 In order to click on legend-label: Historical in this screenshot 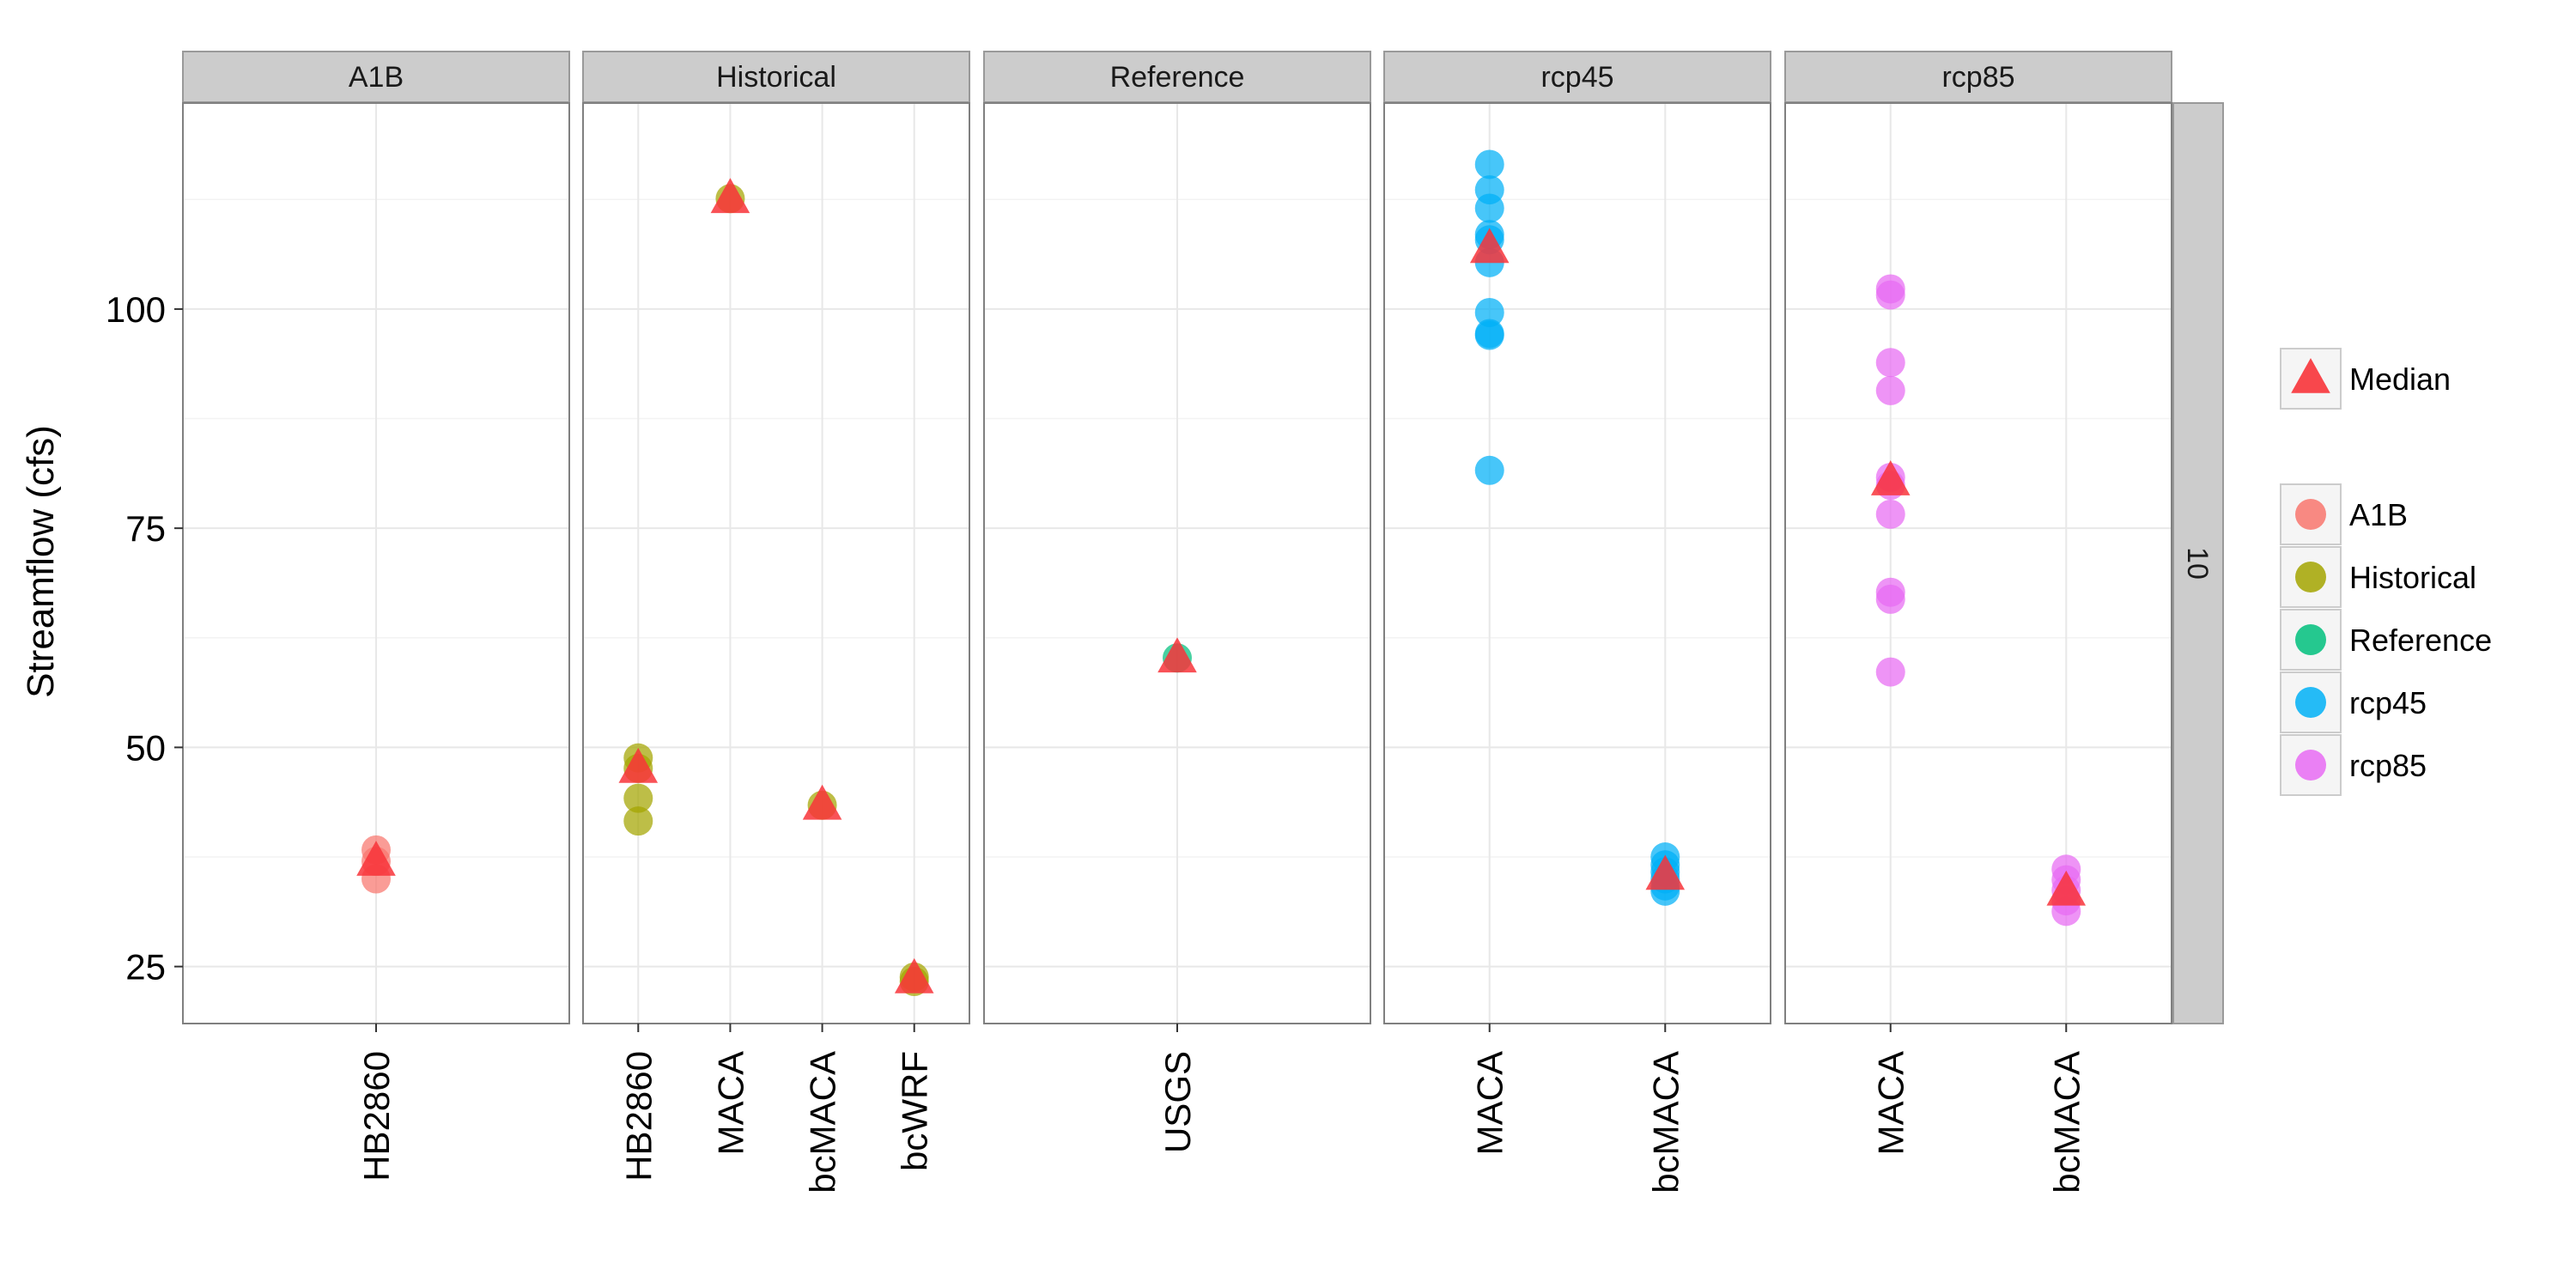, I will do `click(2412, 577)`.